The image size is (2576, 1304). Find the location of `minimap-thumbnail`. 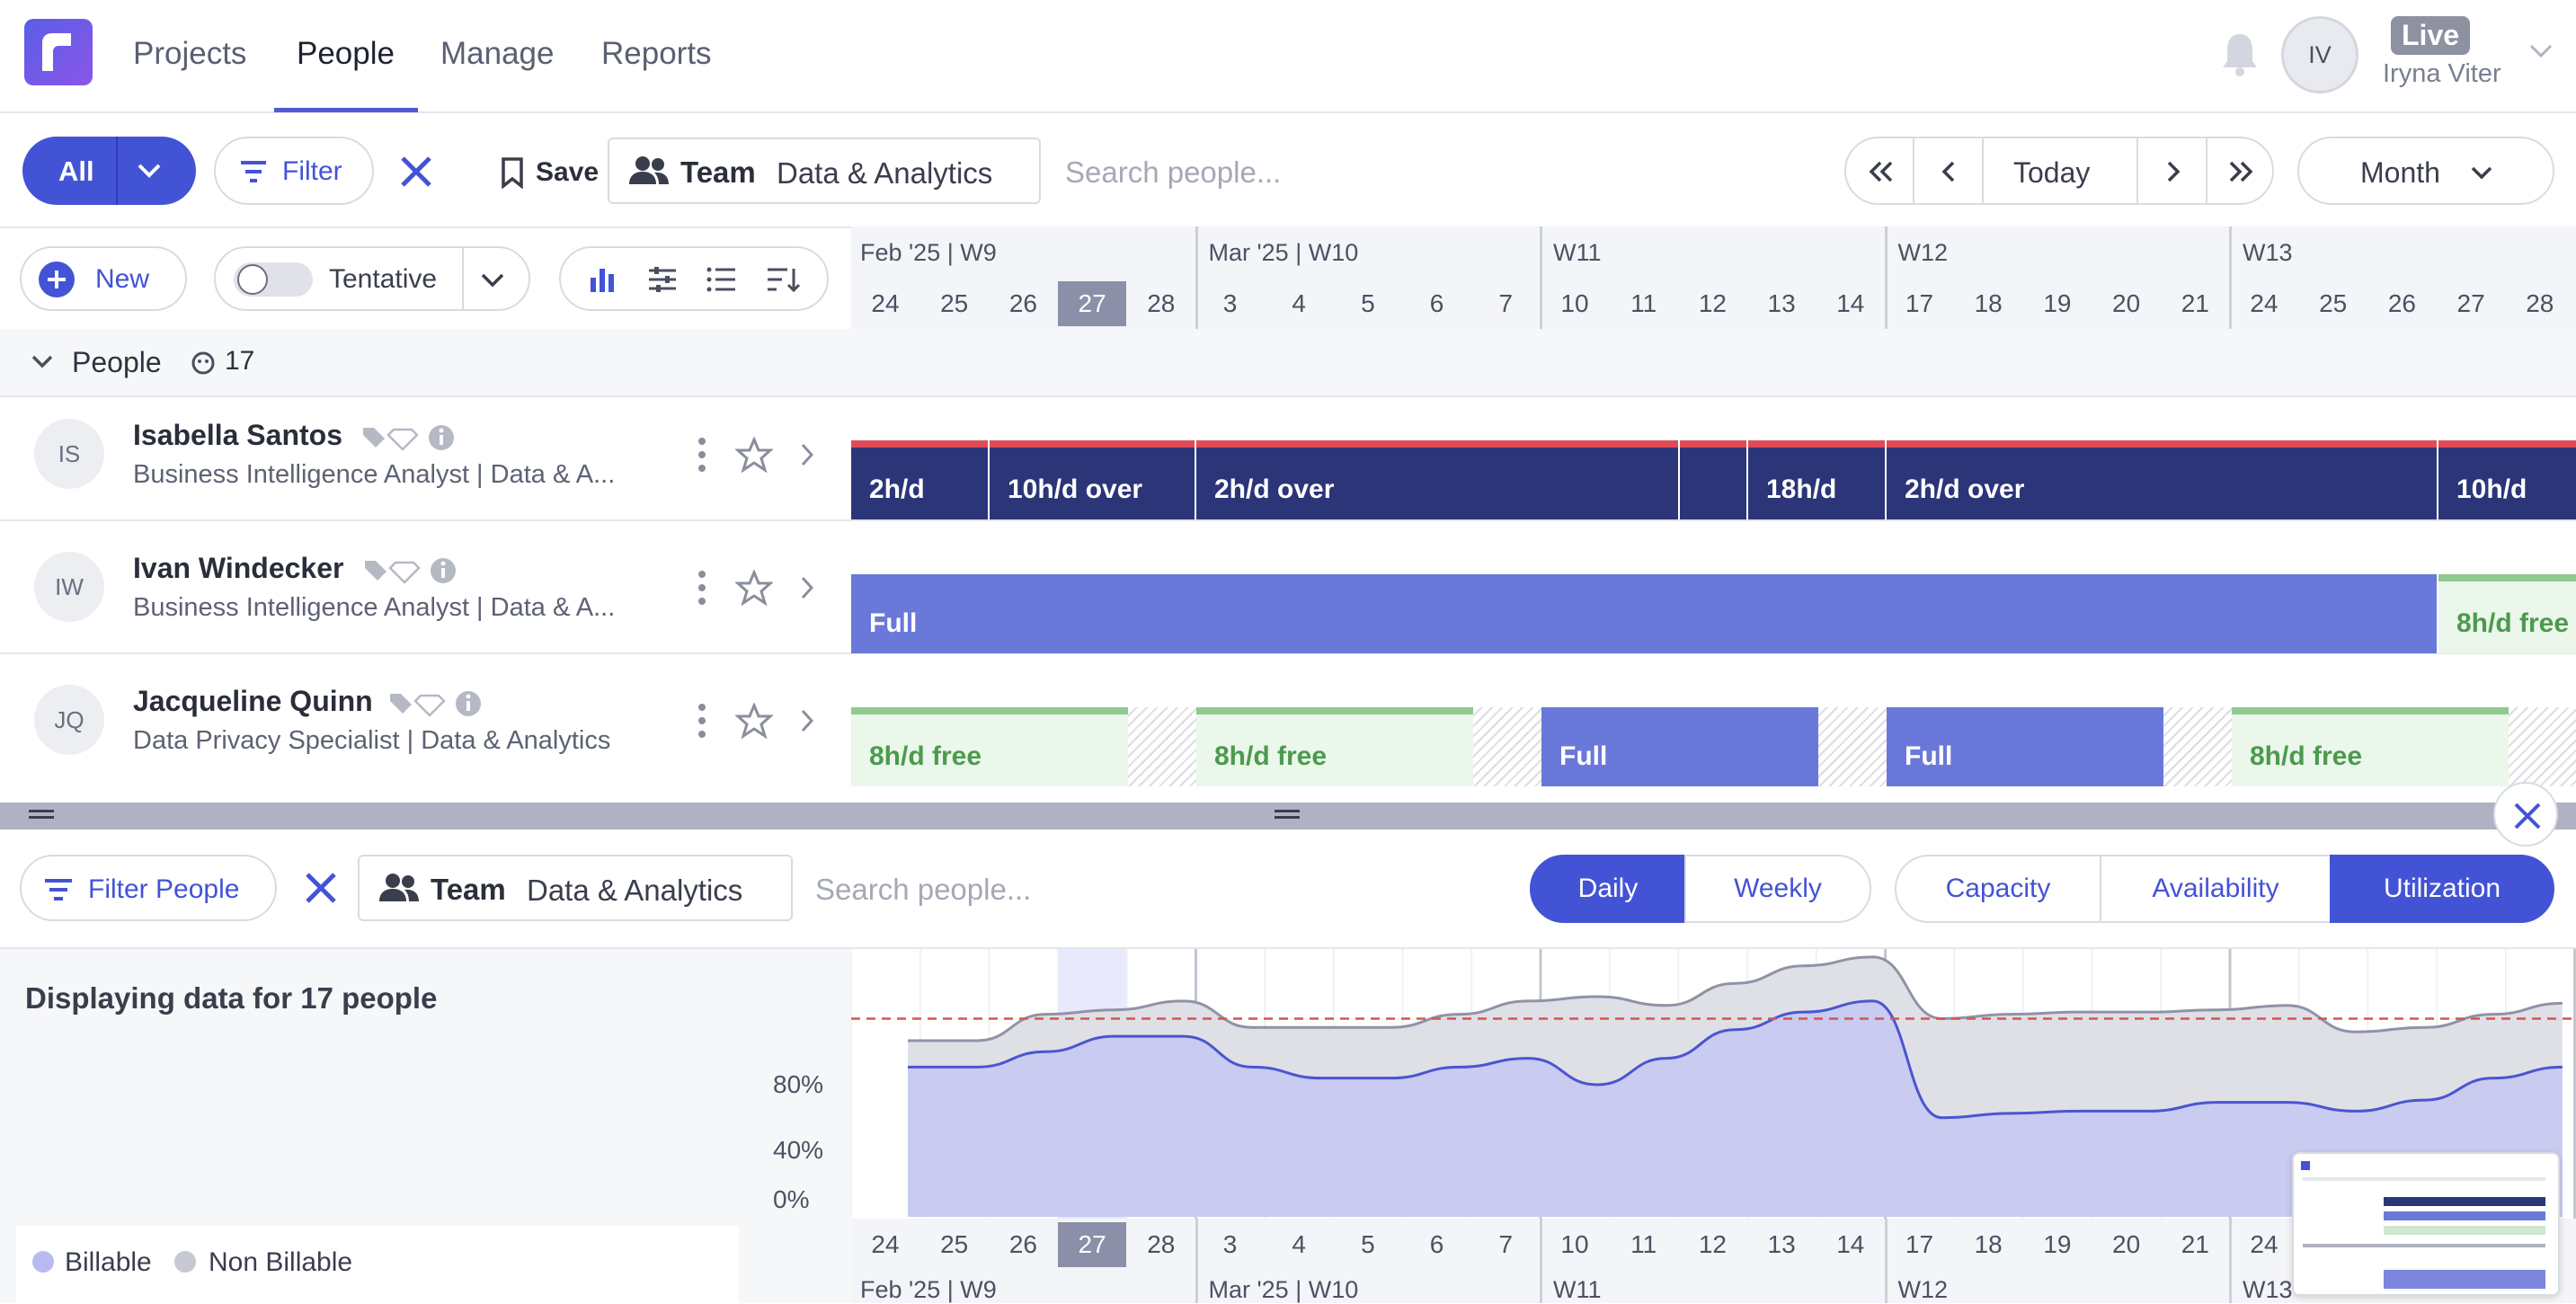

minimap-thumbnail is located at coordinates (2426, 1224).